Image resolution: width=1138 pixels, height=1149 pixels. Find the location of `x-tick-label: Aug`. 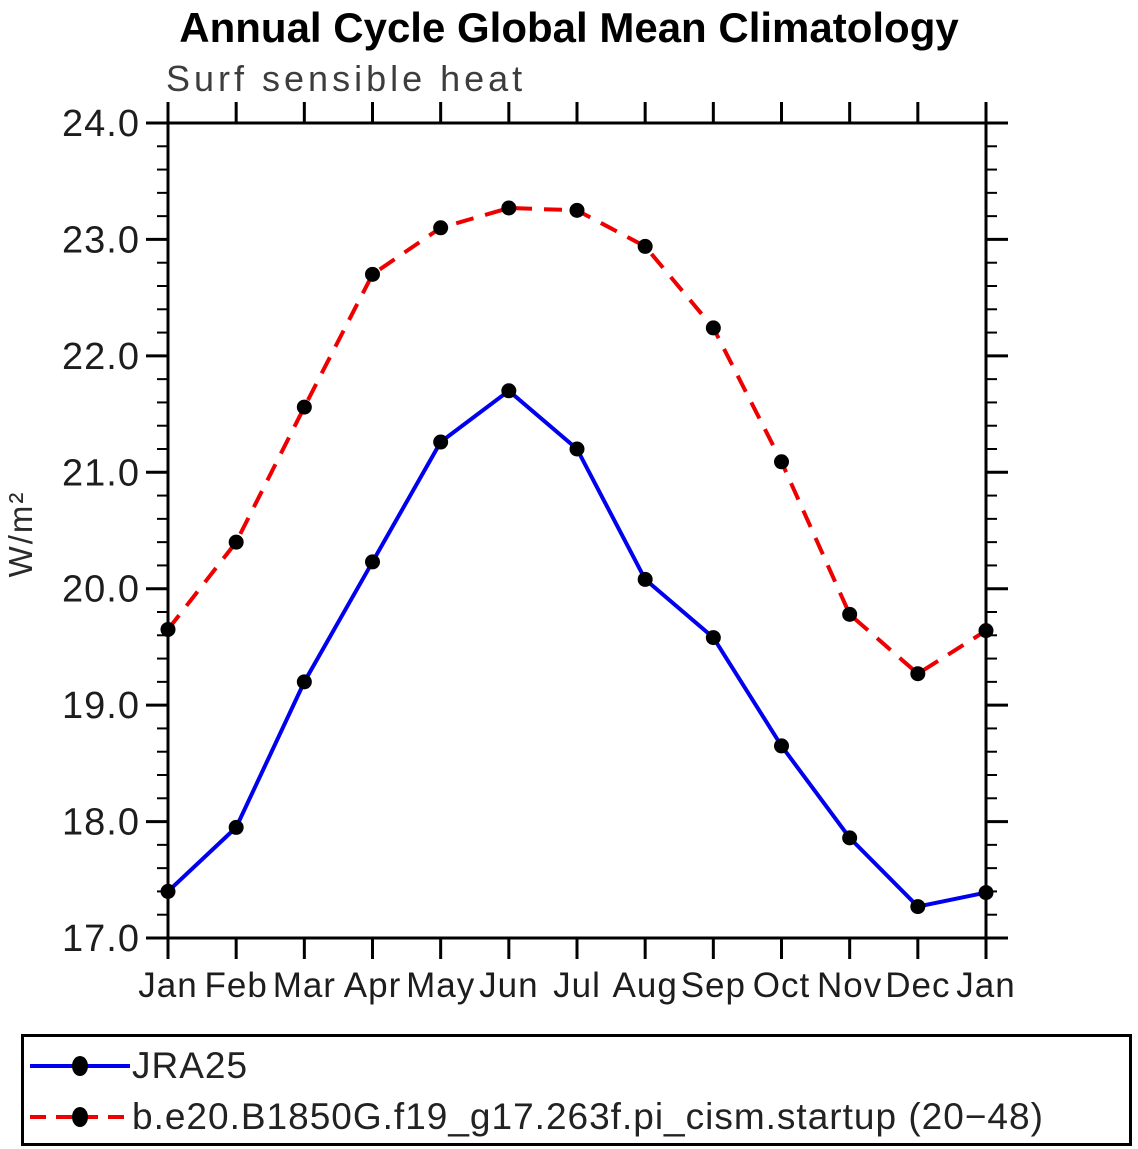

x-tick-label: Aug is located at coordinates (645, 985).